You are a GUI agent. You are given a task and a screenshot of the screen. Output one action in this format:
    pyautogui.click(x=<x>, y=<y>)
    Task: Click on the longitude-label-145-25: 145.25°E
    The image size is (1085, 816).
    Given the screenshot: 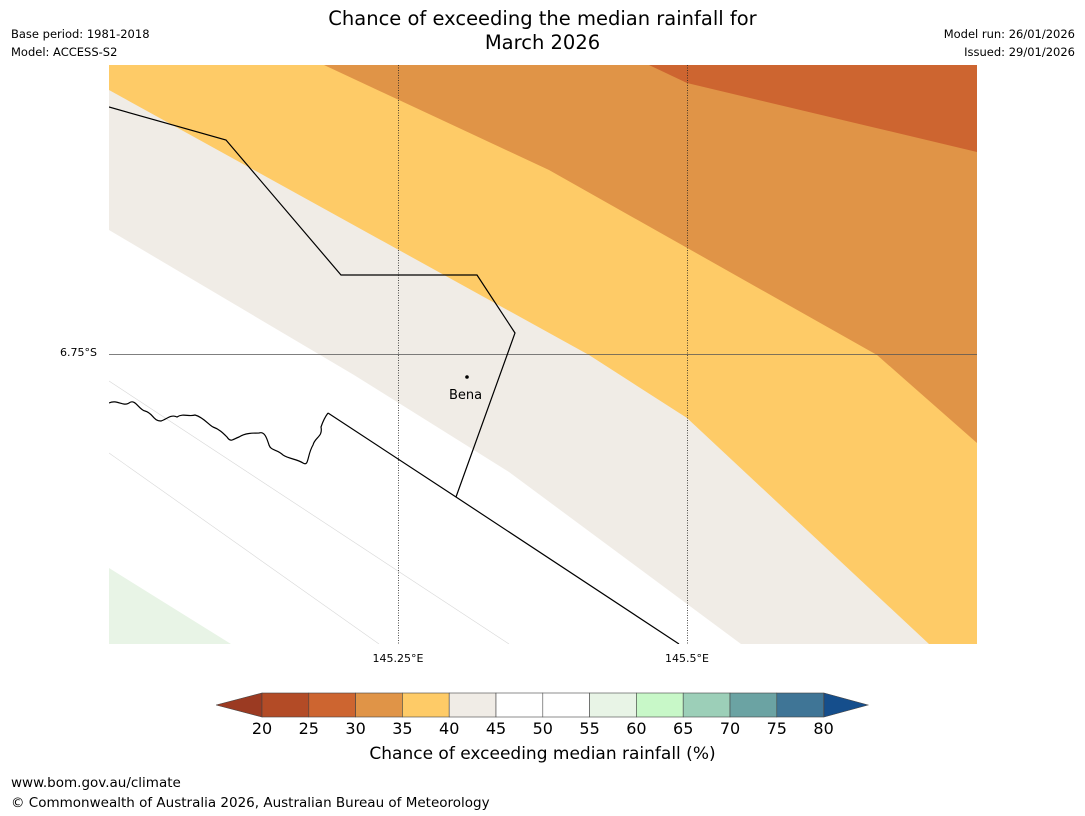 What is the action you would take?
    pyautogui.click(x=398, y=658)
    